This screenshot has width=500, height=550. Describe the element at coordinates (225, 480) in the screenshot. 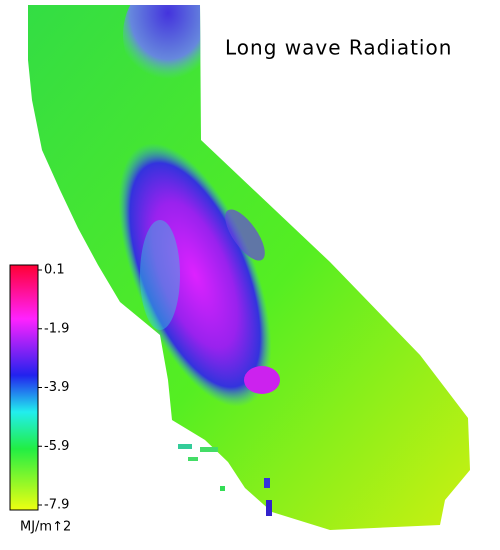

I see `islands` at that location.